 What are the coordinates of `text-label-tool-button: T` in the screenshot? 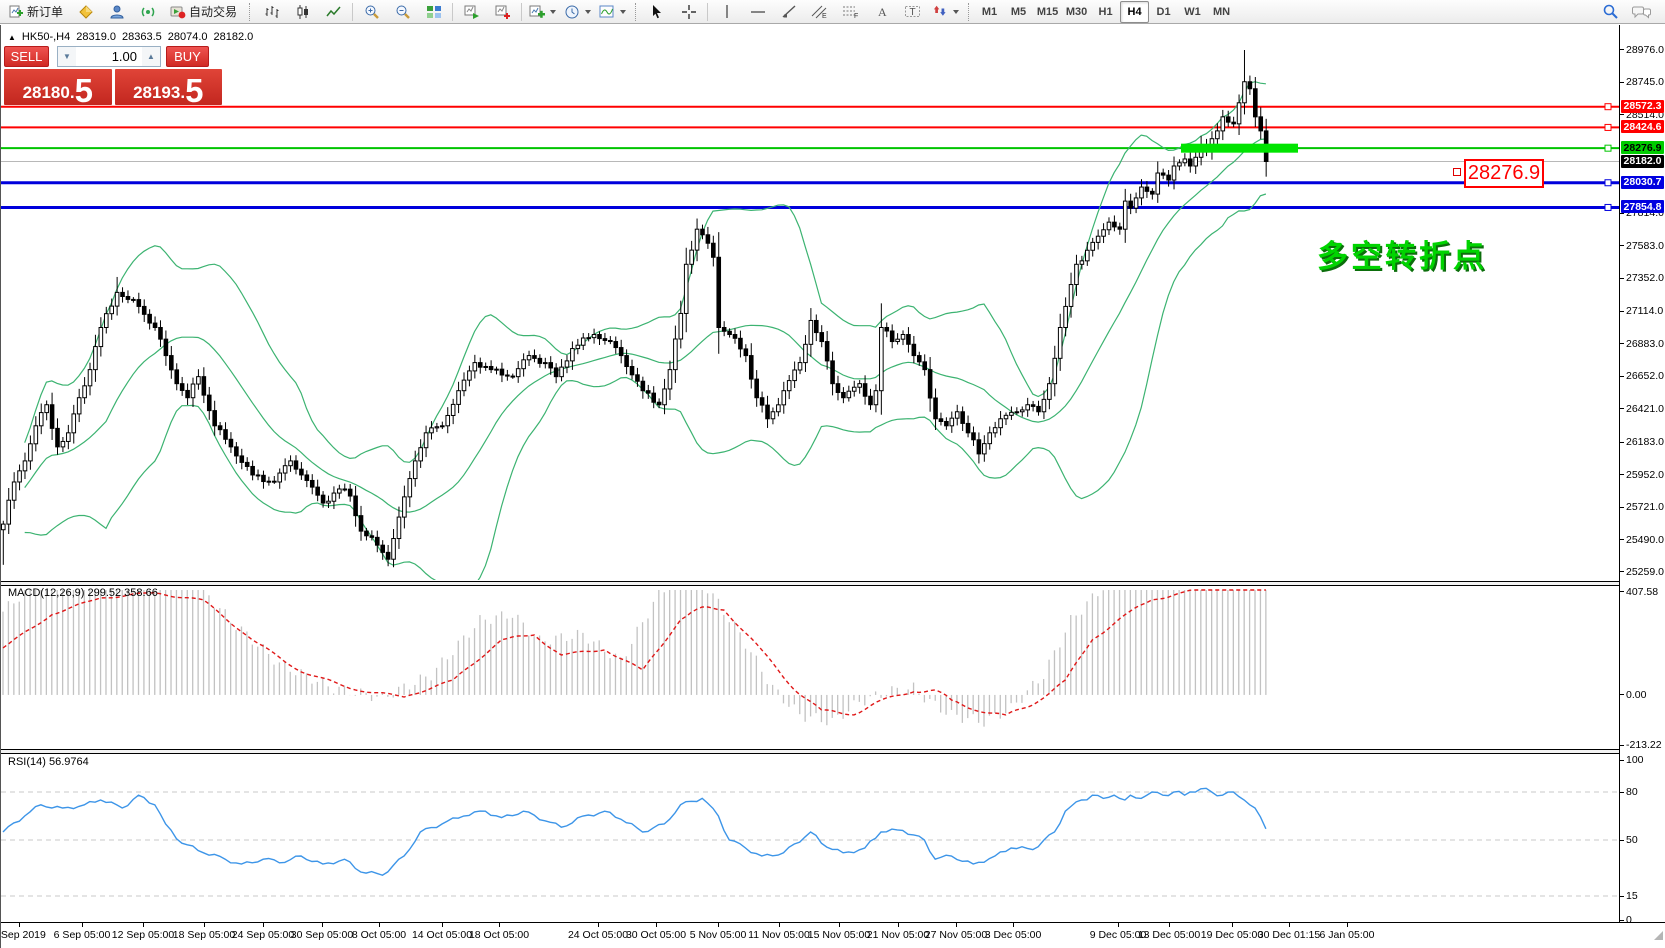 It's located at (912, 11).